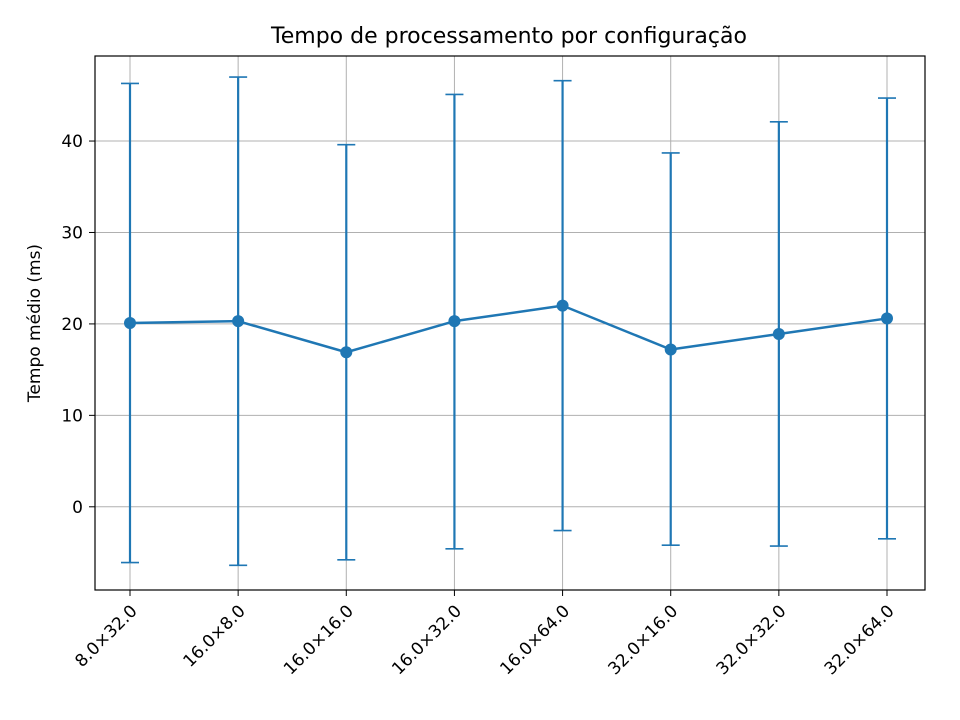 The width and height of the screenshot is (960, 720). Describe the element at coordinates (72, 233) in the screenshot. I see `y-tick-label: 30` at that location.